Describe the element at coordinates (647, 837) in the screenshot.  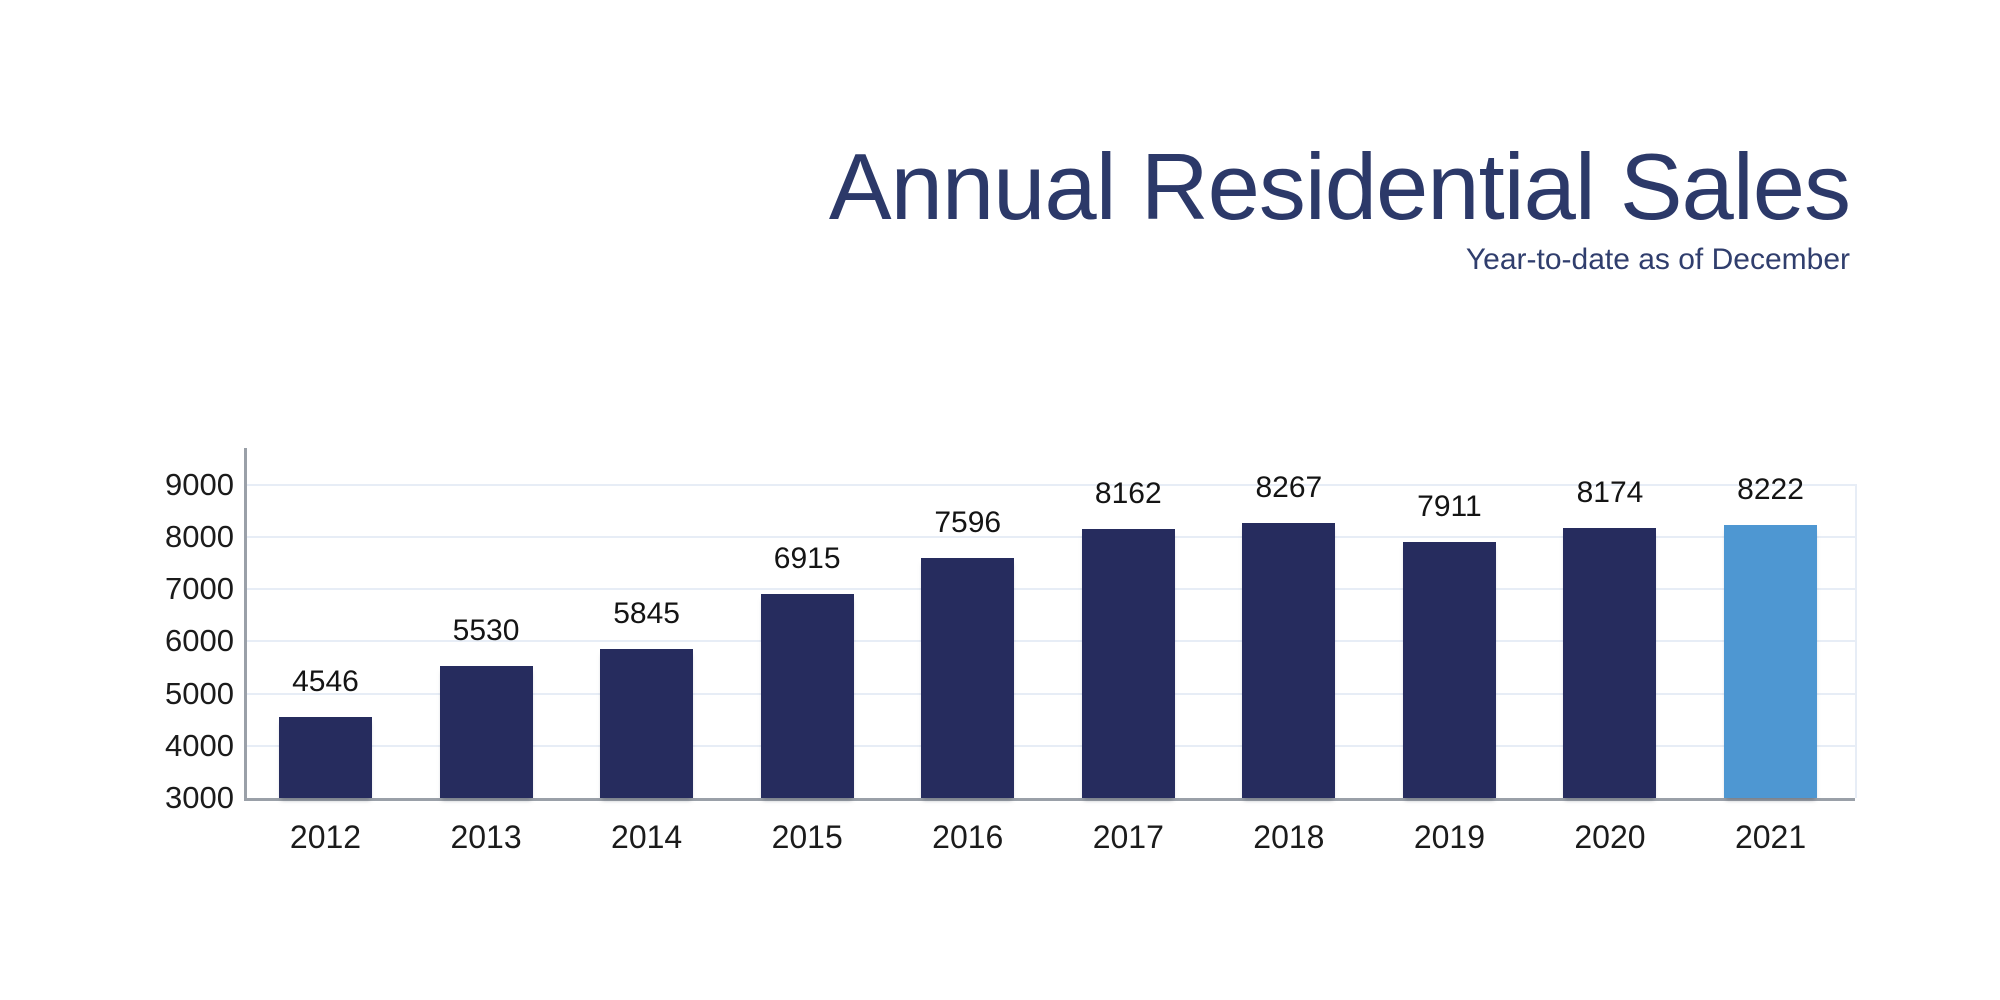
I see `x-tick-label-2014: 2014` at that location.